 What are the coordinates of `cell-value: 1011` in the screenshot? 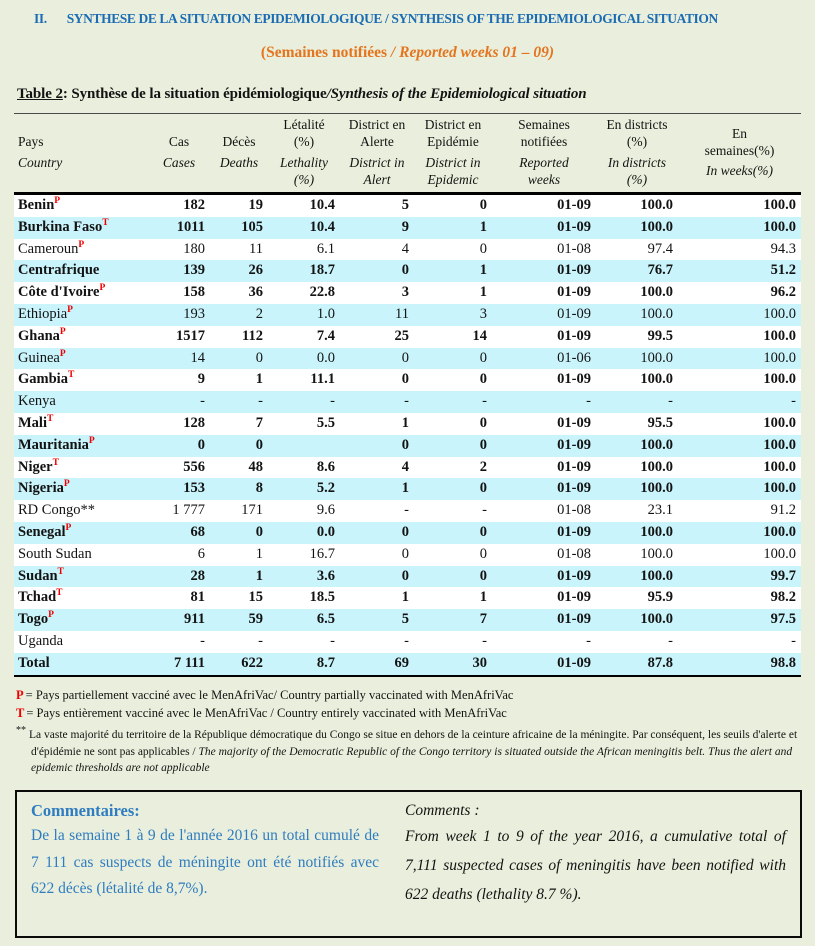 It's located at (190, 226).